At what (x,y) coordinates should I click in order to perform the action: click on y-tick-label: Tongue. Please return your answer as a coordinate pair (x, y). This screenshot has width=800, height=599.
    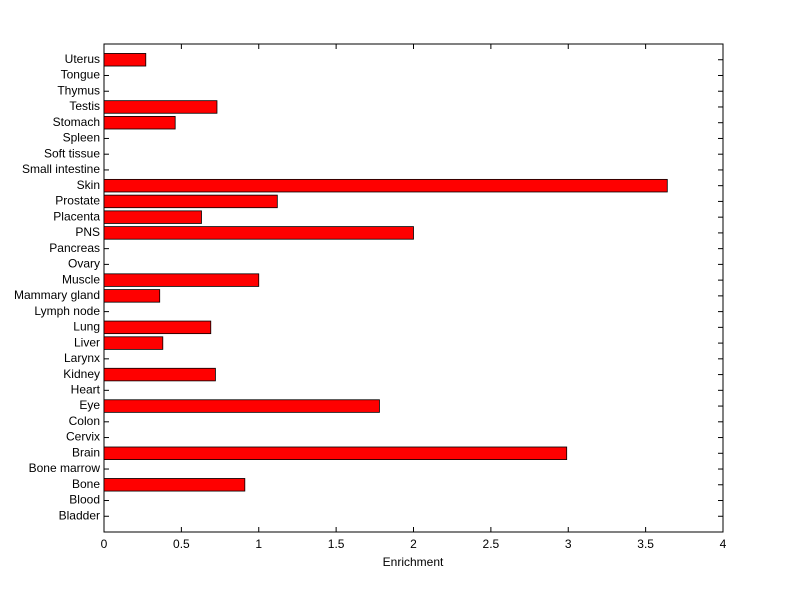
    Looking at the image, I should click on (81, 75).